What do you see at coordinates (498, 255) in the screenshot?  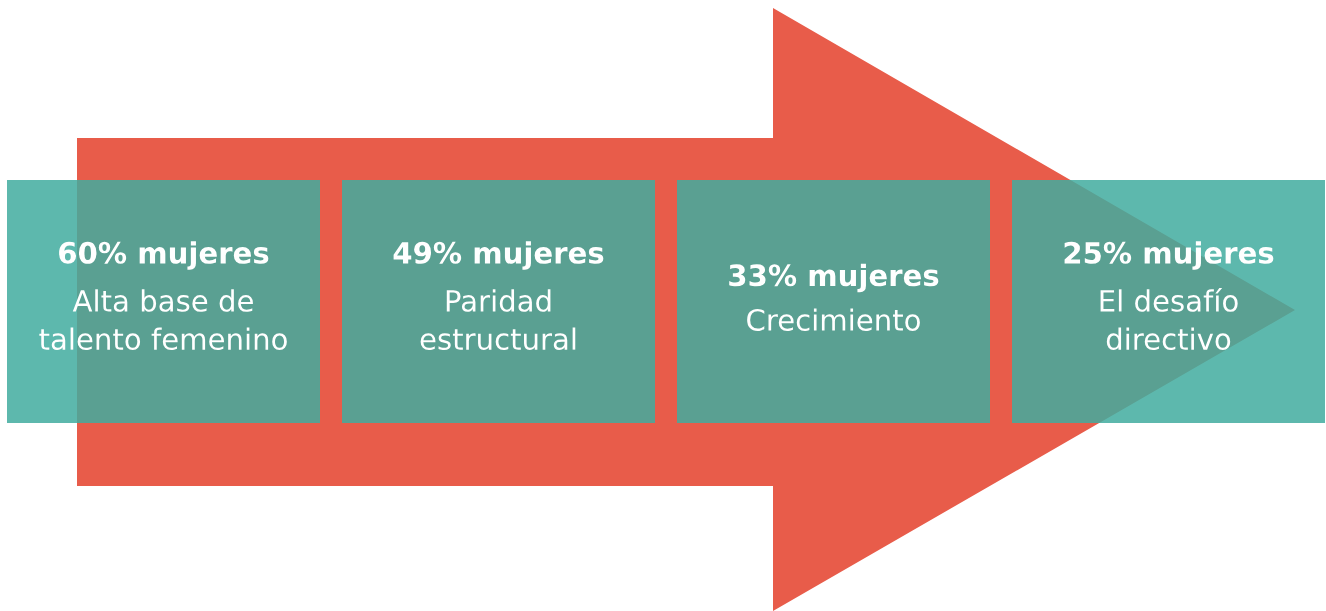 I see `data-label: 49% mujeres` at bounding box center [498, 255].